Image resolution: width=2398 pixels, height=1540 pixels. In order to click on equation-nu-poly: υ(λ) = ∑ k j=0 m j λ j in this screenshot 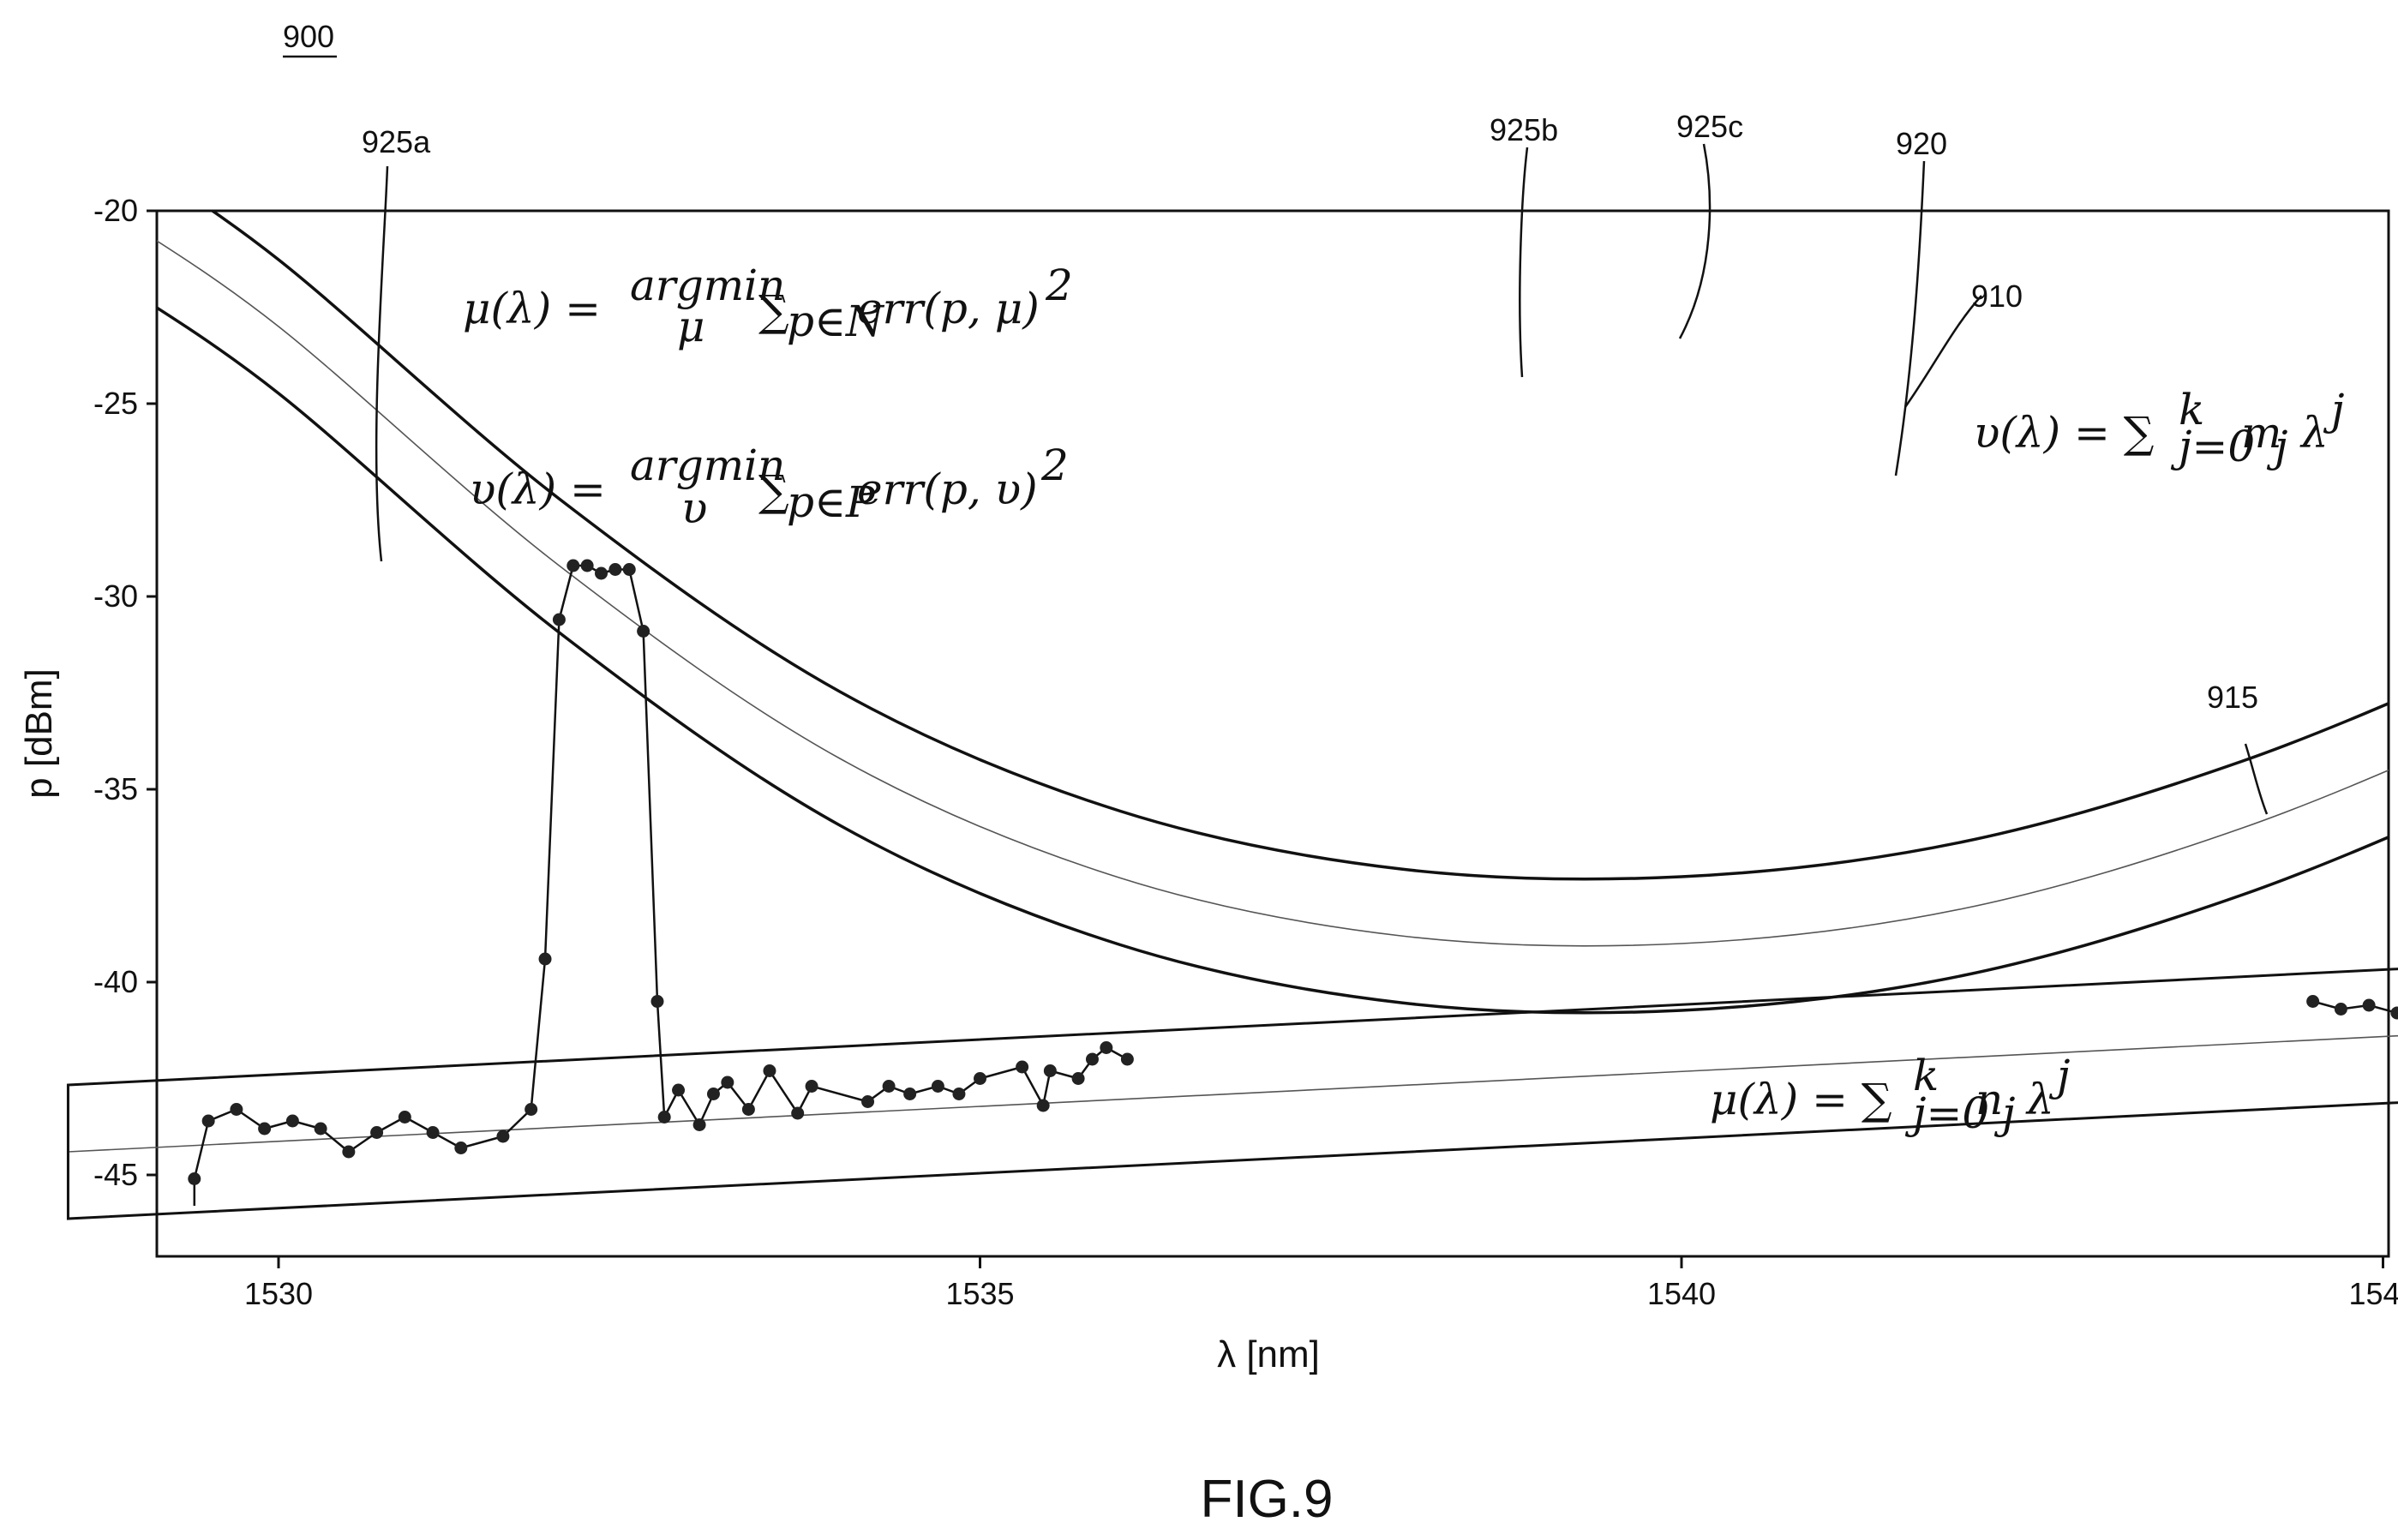, I will do `click(2159, 428)`.